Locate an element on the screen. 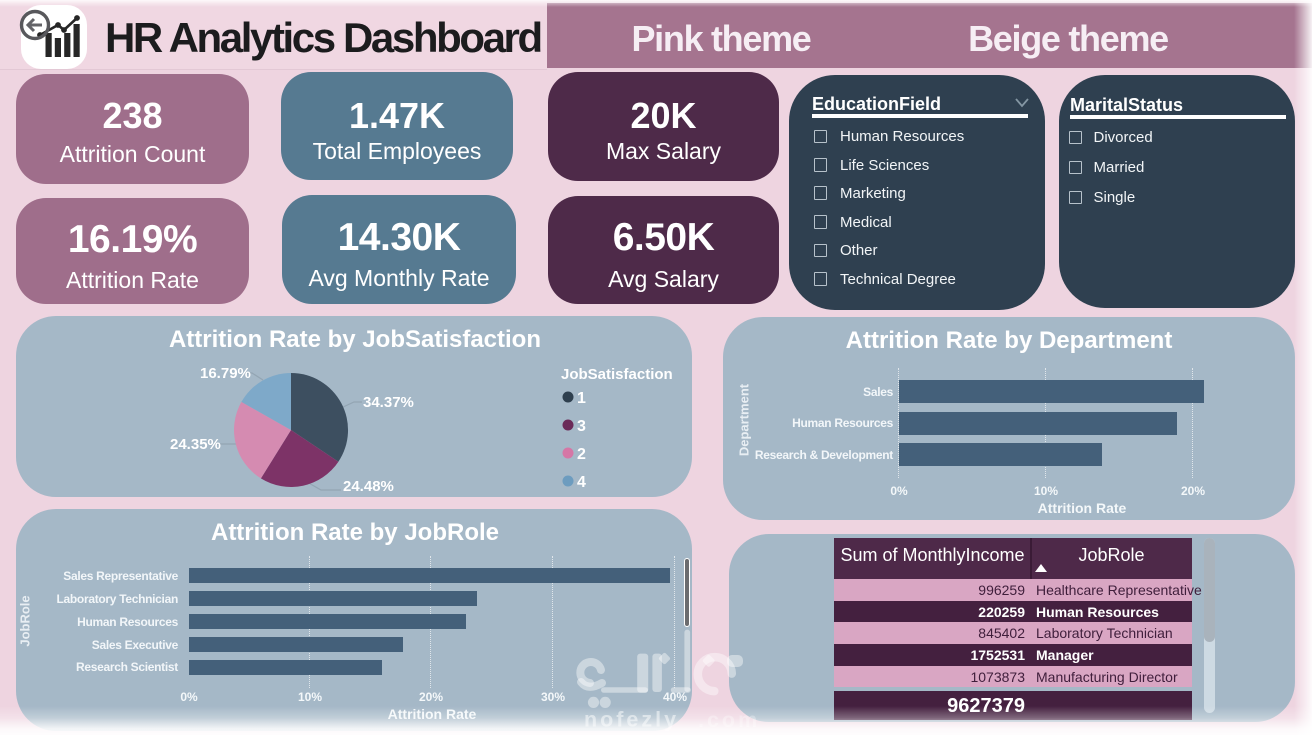 This screenshot has height=735, width=1312. svg-text: 24.48% is located at coordinates (368, 486).